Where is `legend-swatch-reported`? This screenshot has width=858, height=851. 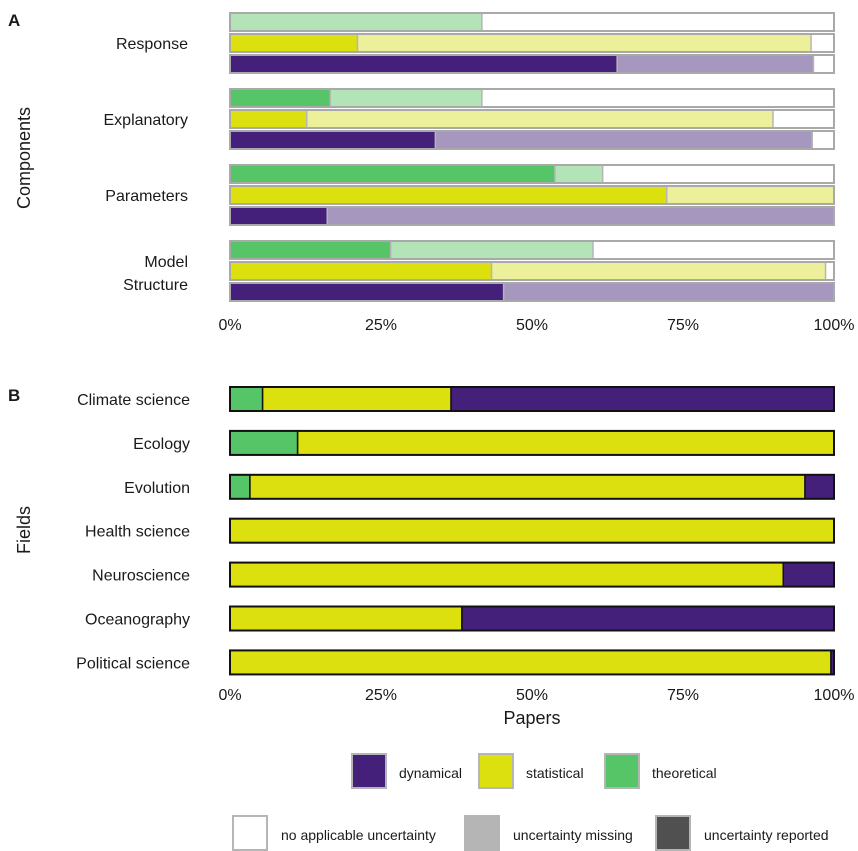 legend-swatch-reported is located at coordinates (673, 833).